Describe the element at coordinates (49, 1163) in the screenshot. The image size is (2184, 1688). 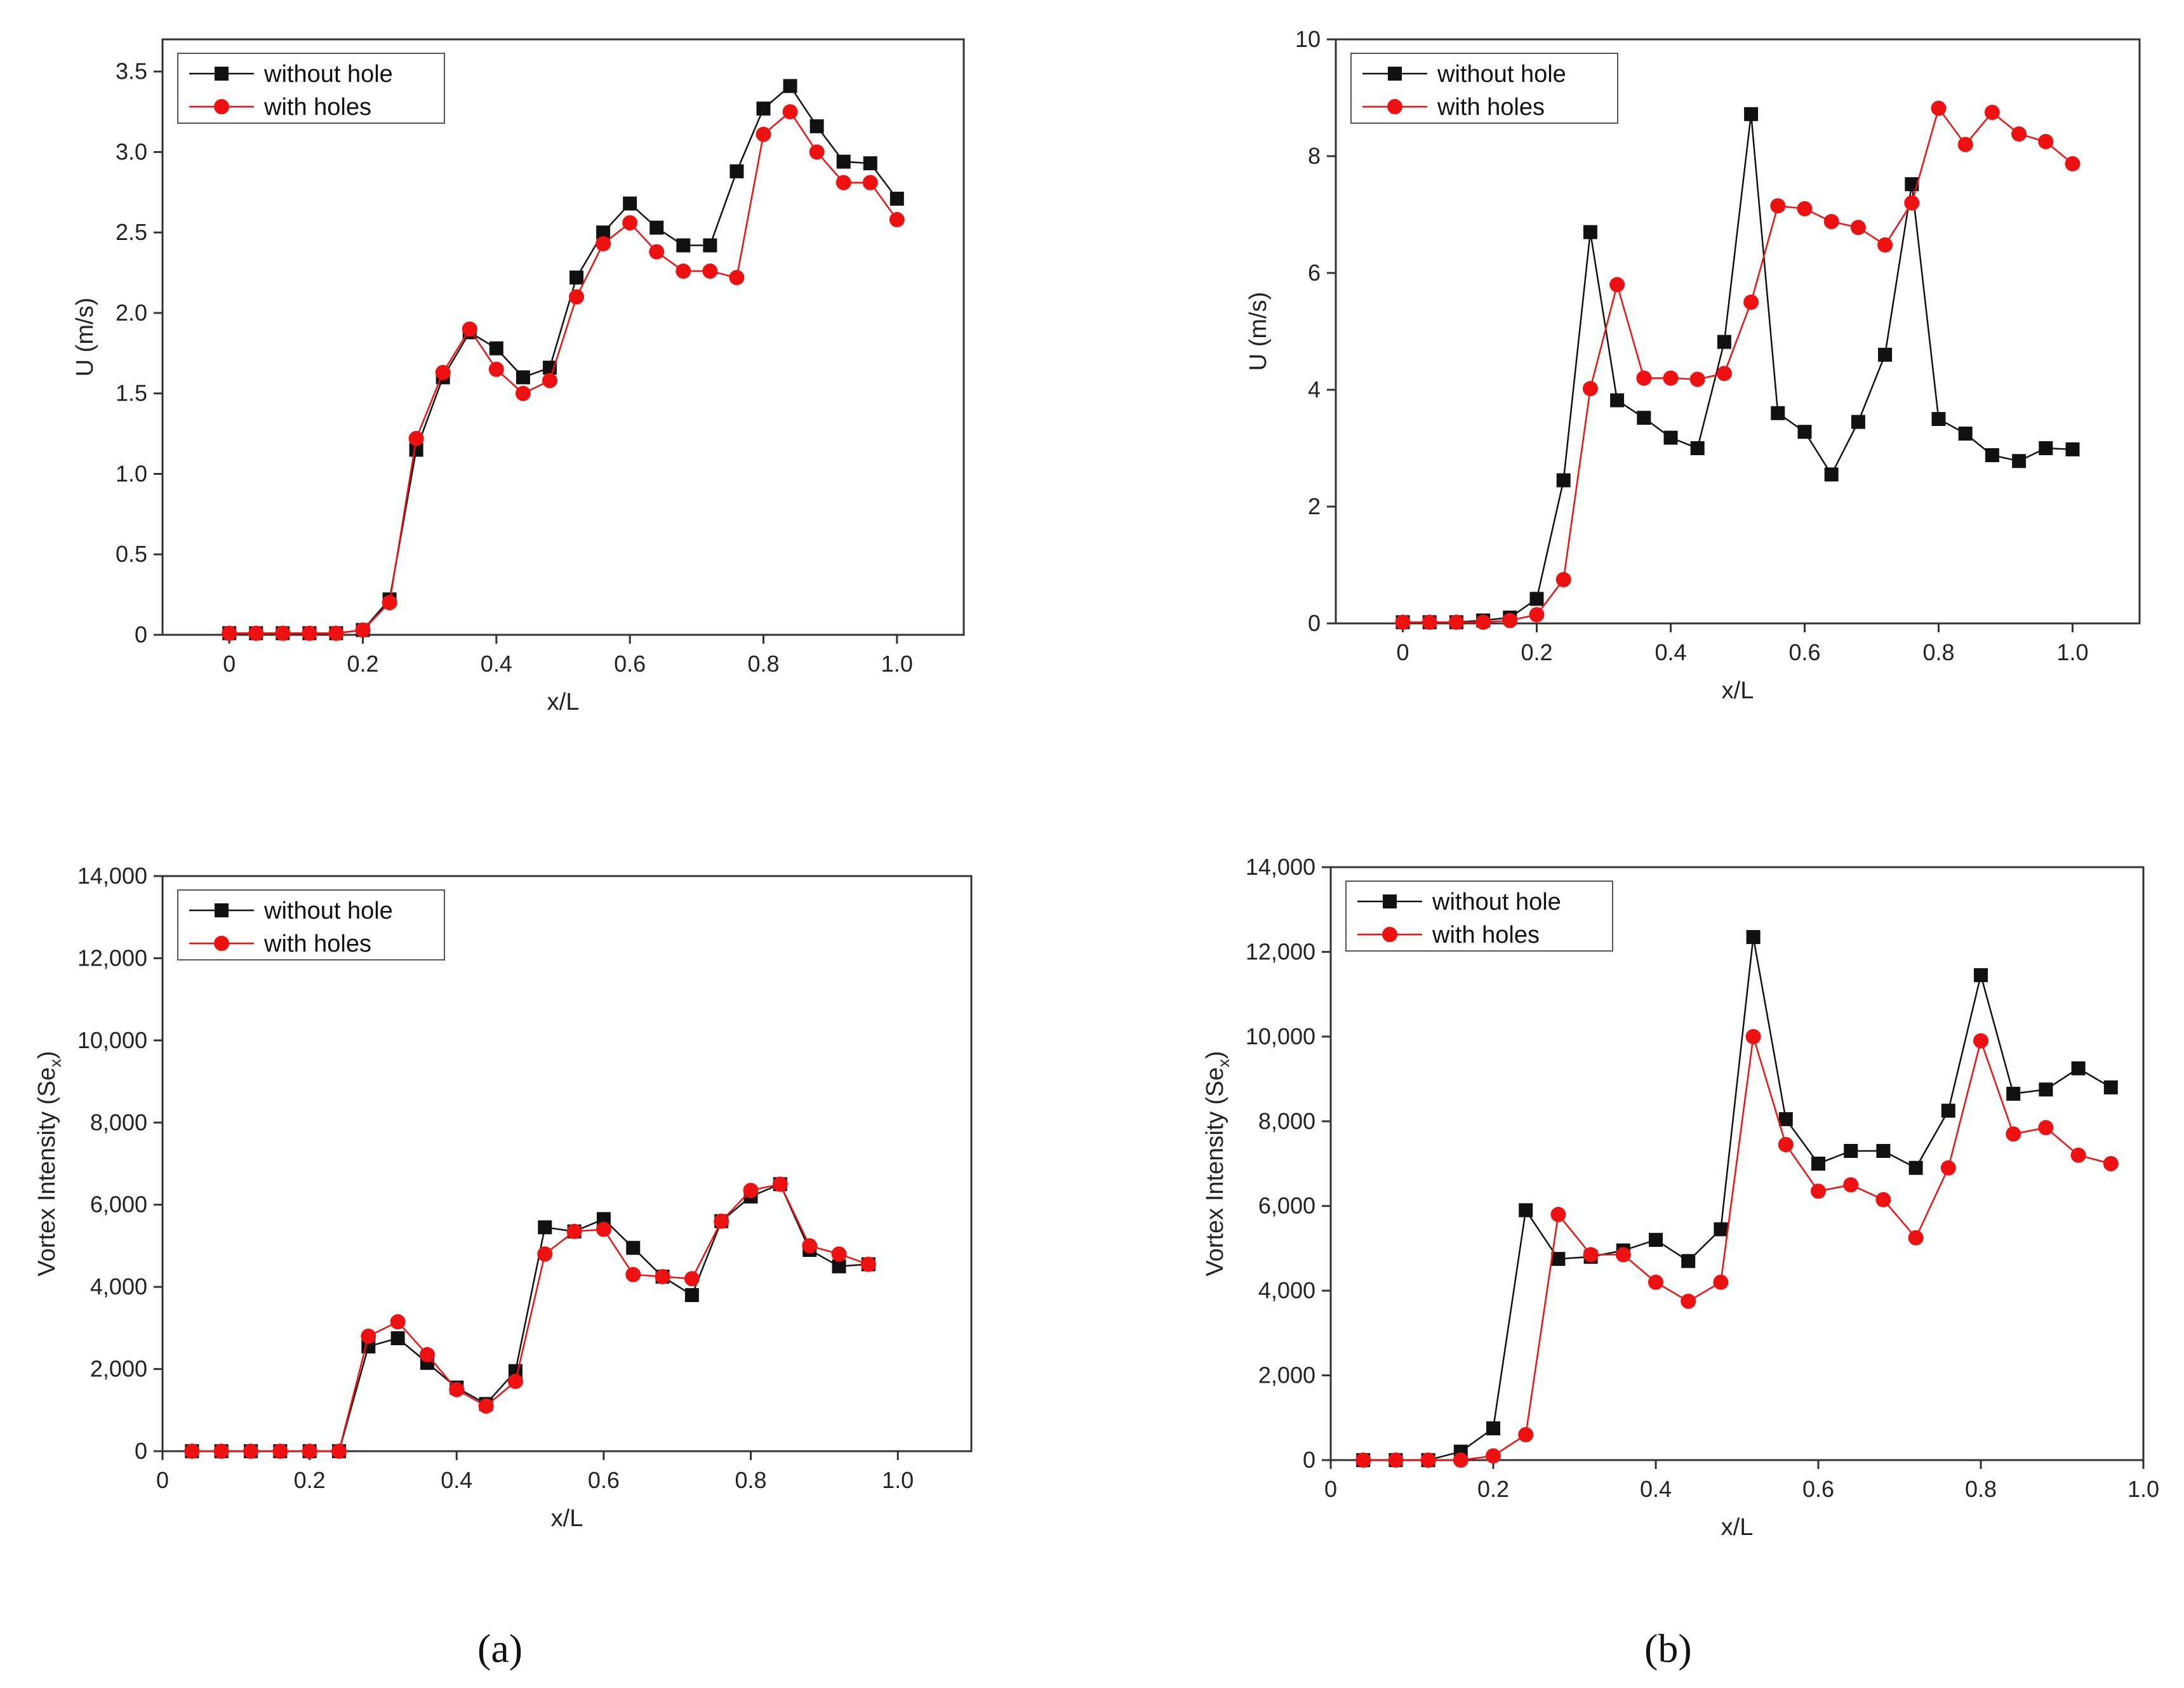
I see `y-axis-label: Vortex Intensity (Sex)` at that location.